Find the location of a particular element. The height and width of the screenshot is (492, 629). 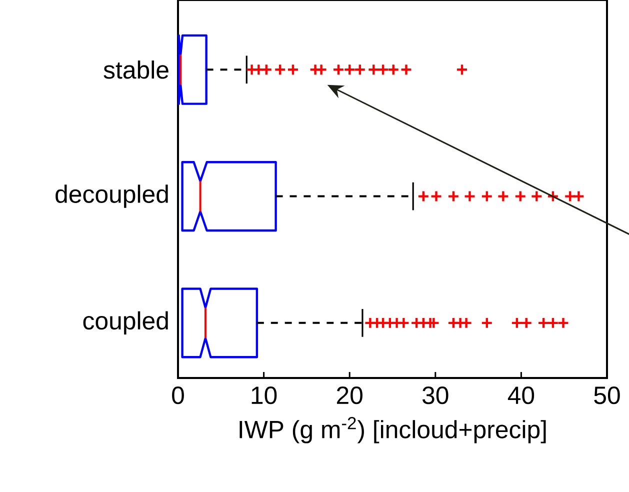

y-tick-label: coupled is located at coordinates (125, 323).